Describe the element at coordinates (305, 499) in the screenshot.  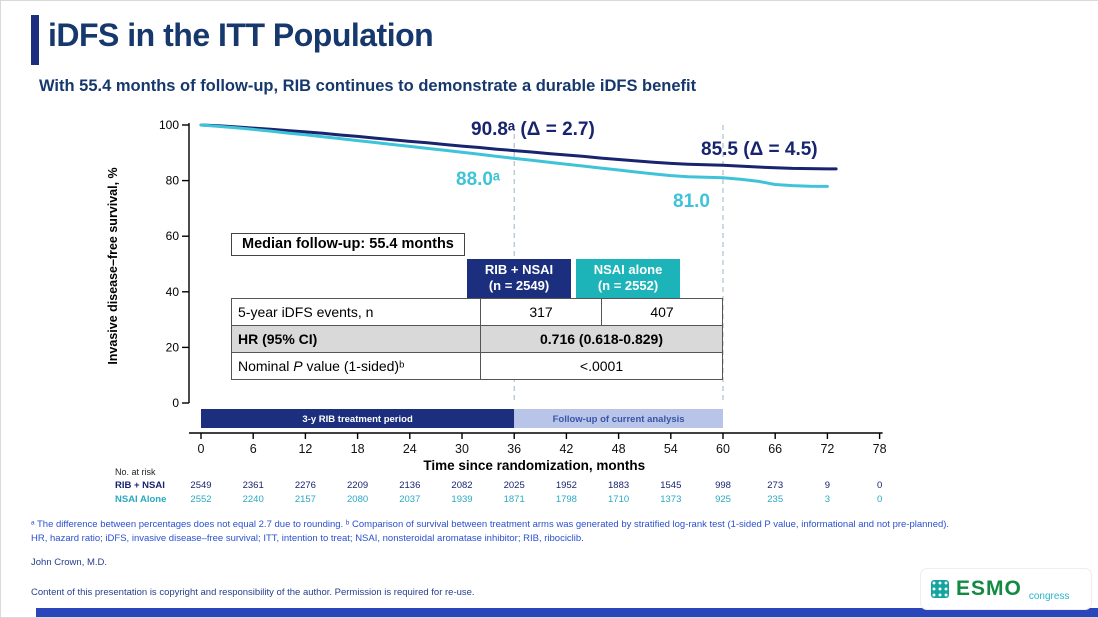
I see `risk-value: 2157` at that location.